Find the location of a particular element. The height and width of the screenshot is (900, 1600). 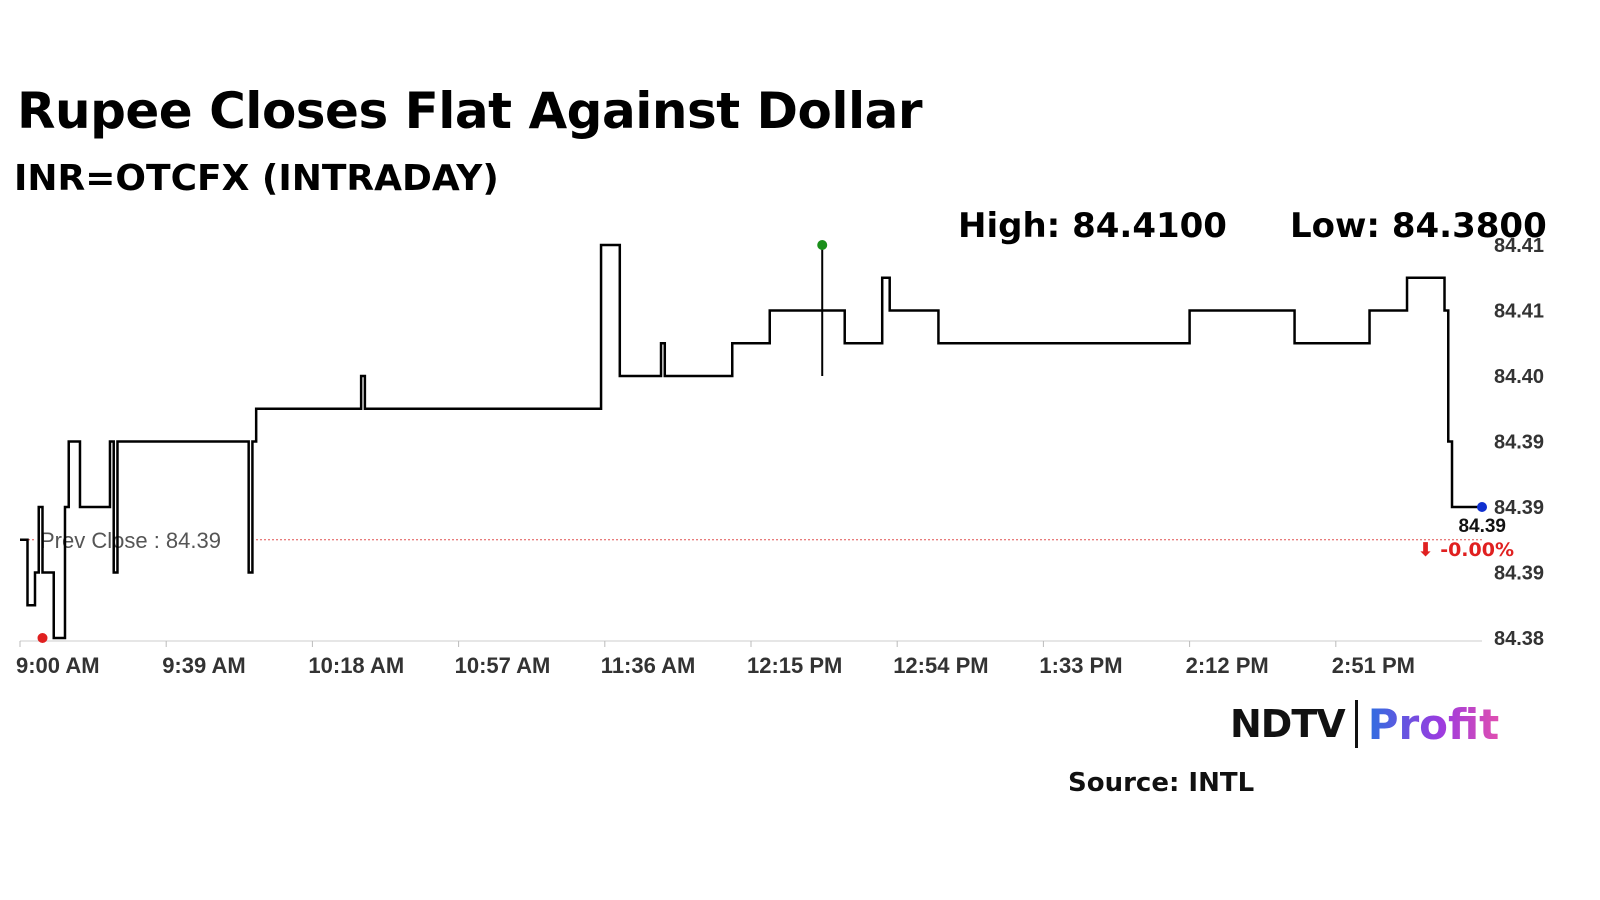

ndtv-profit-logo: NDTV Profit is located at coordinates (1364, 724).